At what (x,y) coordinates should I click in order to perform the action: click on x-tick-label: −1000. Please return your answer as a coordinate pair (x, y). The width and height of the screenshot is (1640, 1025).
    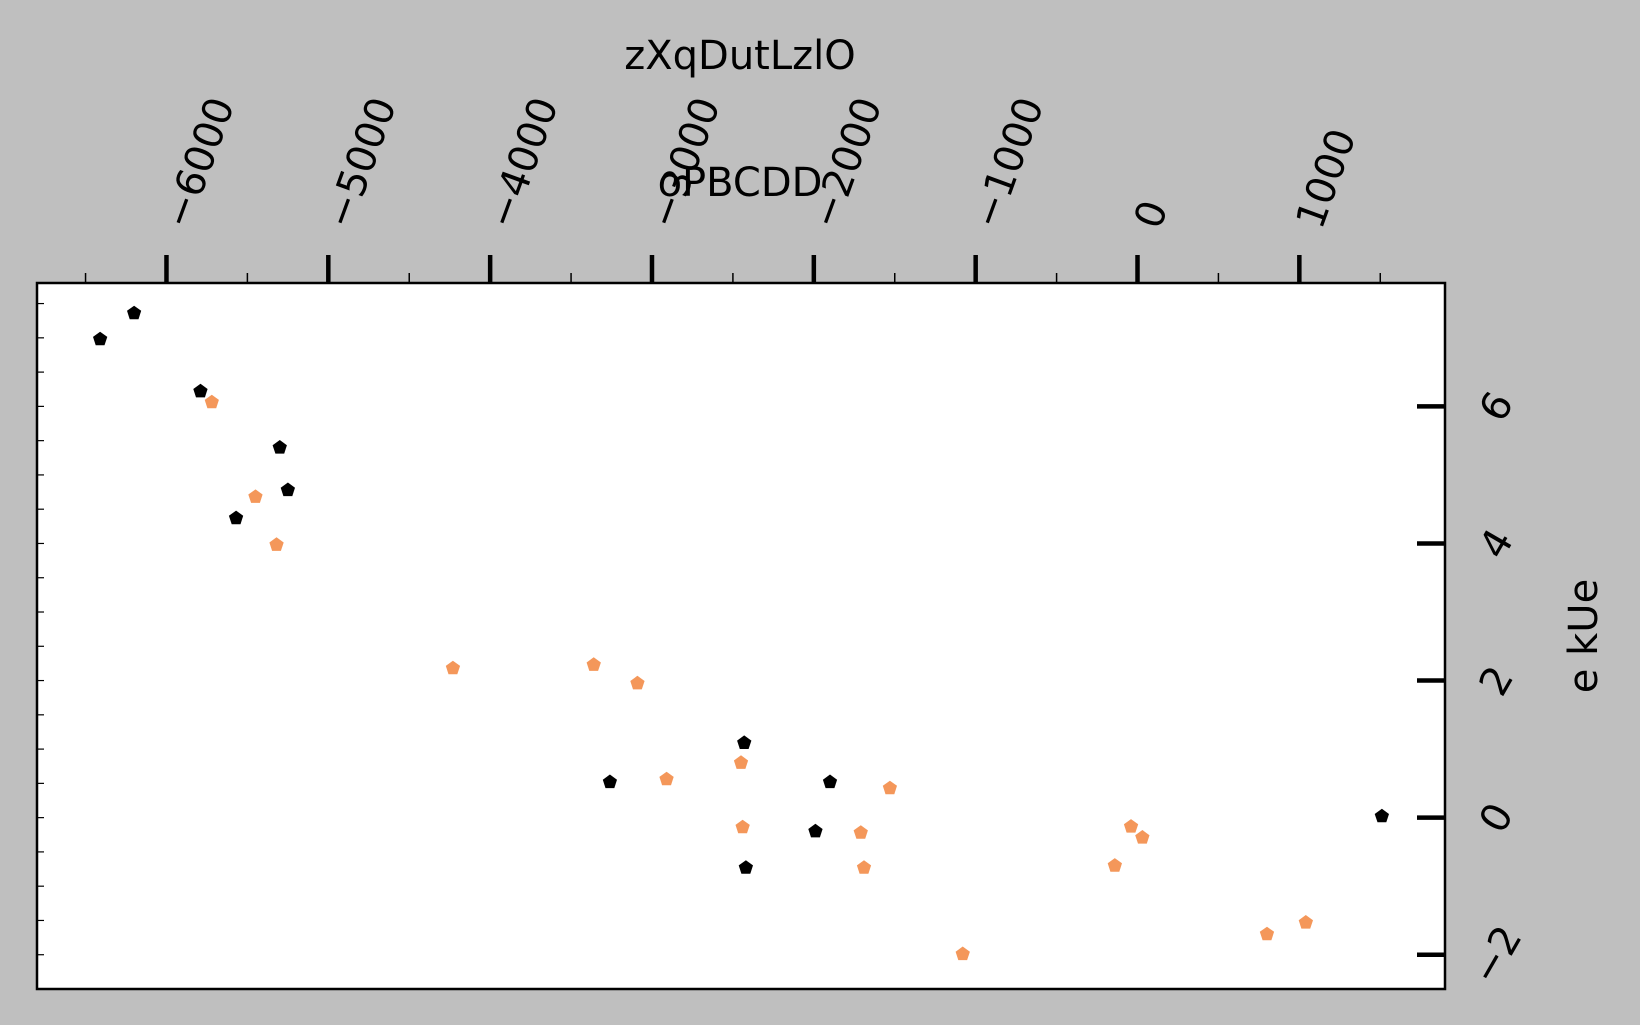
    Looking at the image, I should click on (1009, 163).